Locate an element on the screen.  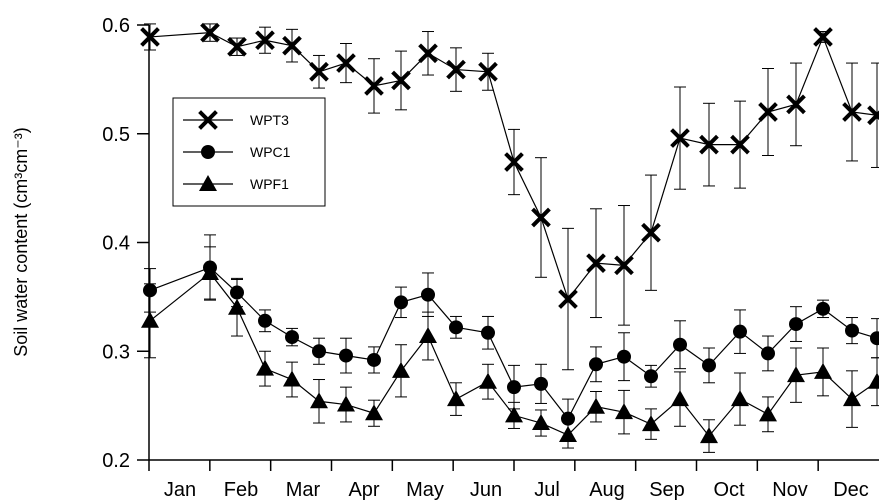
x-tick-label: Nov is located at coordinates (790, 490).